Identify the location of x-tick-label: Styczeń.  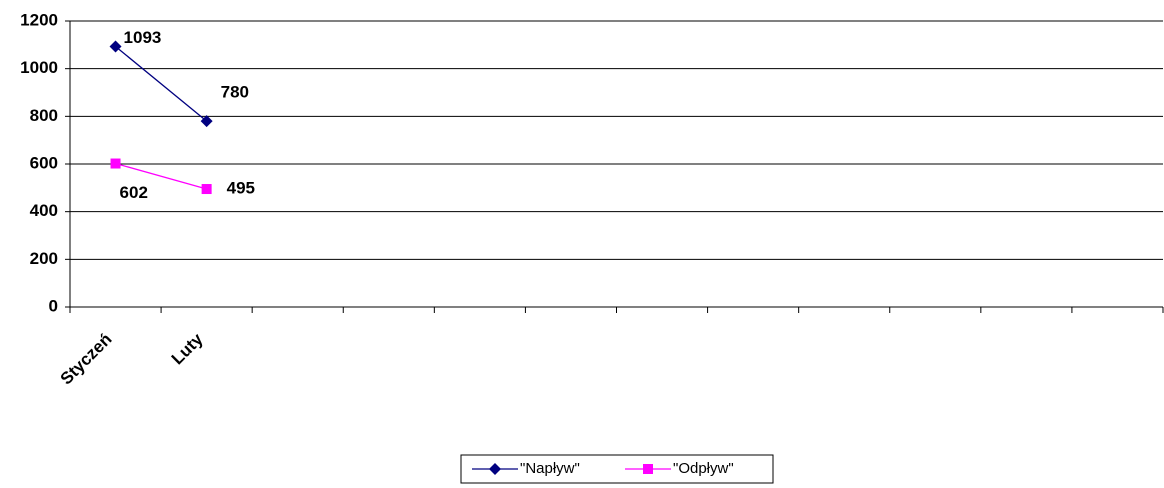
(86, 359).